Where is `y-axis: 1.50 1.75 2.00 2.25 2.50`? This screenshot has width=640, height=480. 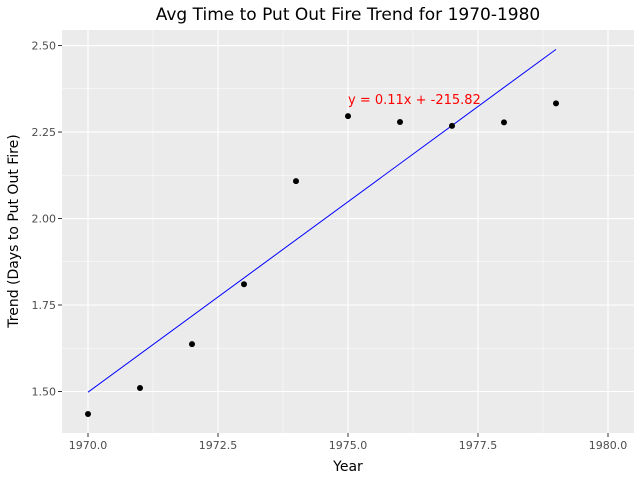
y-axis: 1.50 1.75 2.00 2.25 2.50 is located at coordinates (47, 219).